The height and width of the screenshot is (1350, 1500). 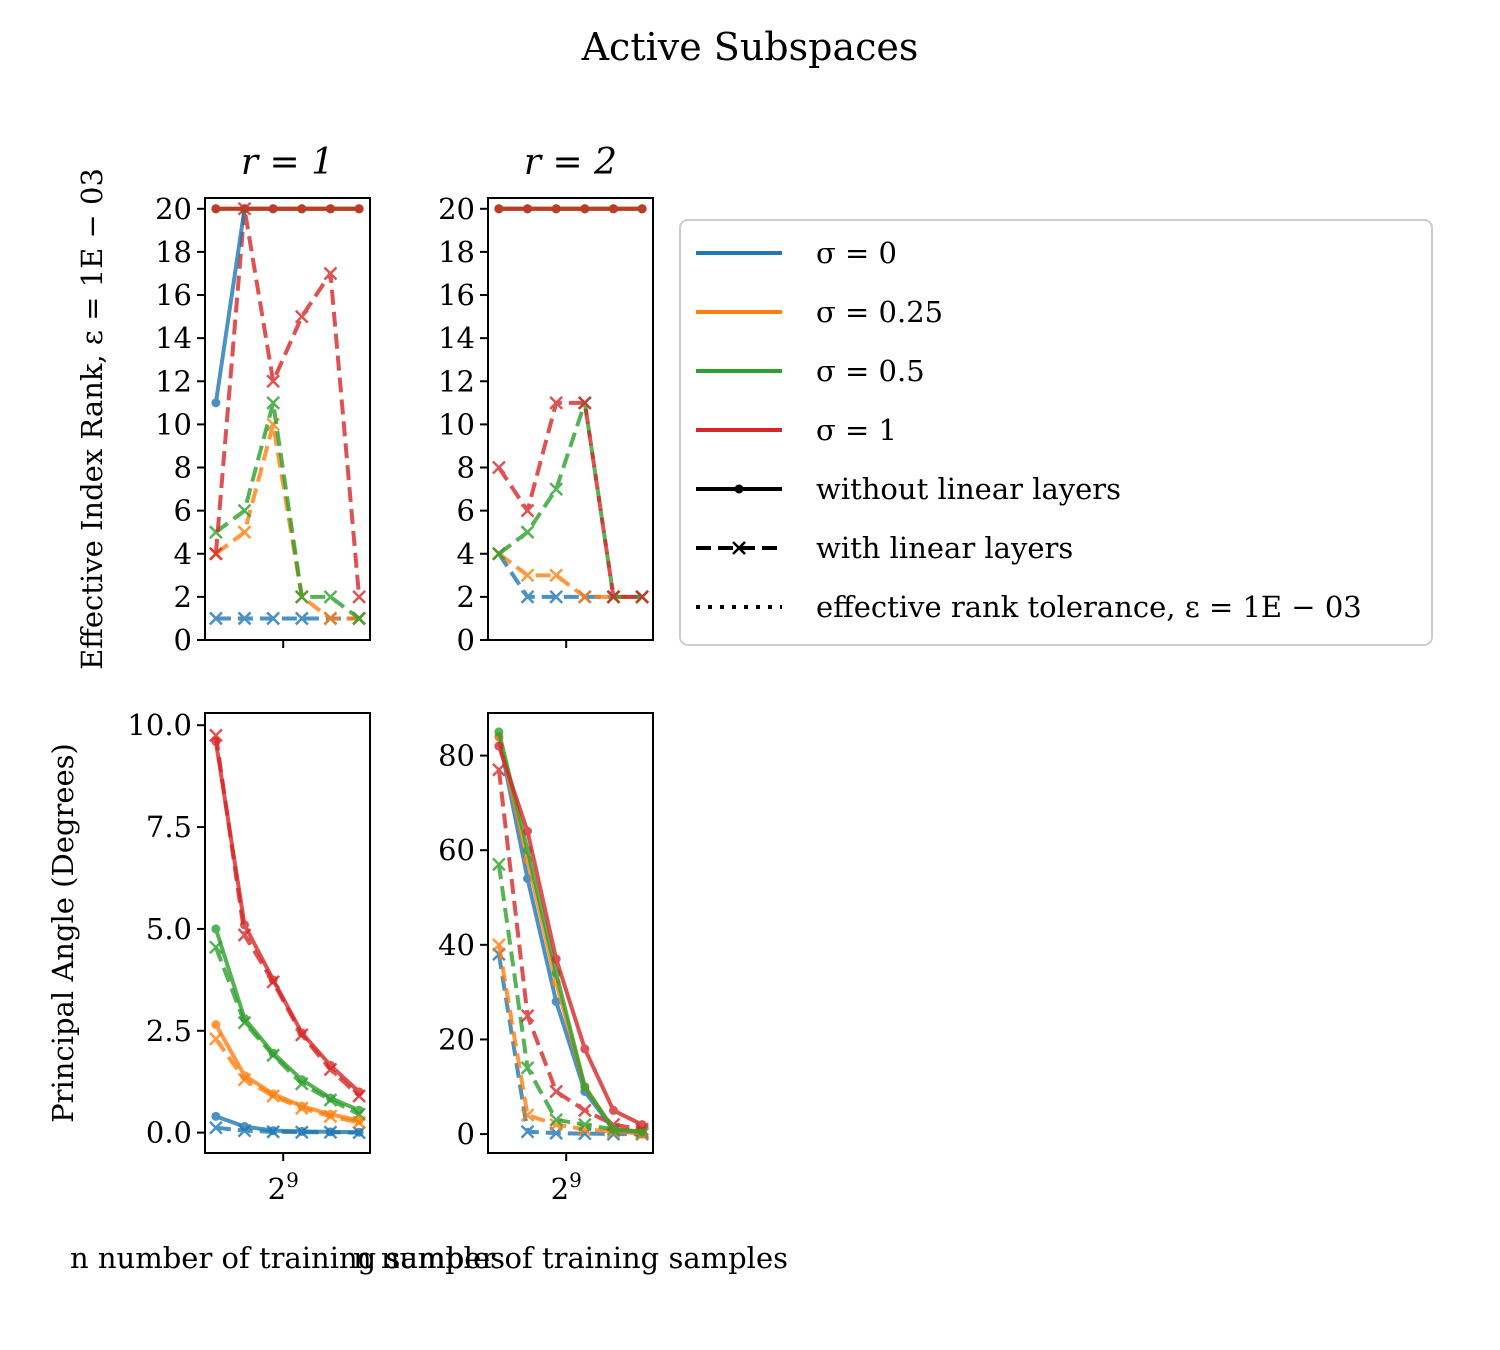 I want to click on series-sigma_0.5-dashed, so click(x=287, y=510).